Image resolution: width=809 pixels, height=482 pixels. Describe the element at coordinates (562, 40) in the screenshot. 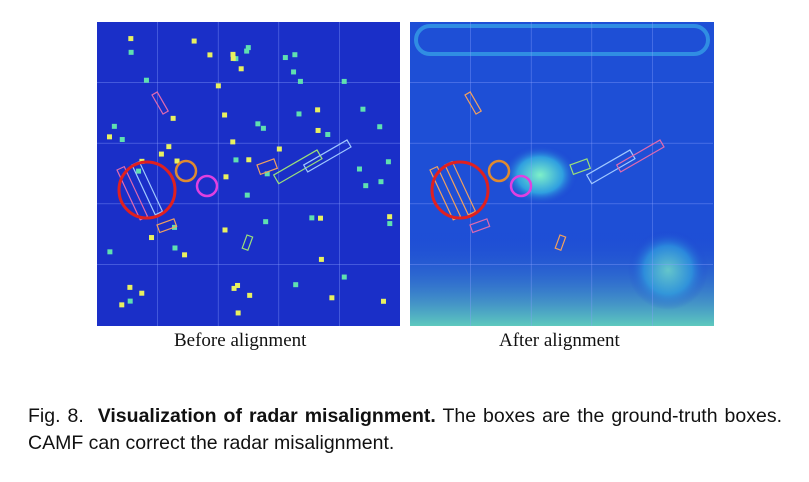

I see `heat-band` at that location.